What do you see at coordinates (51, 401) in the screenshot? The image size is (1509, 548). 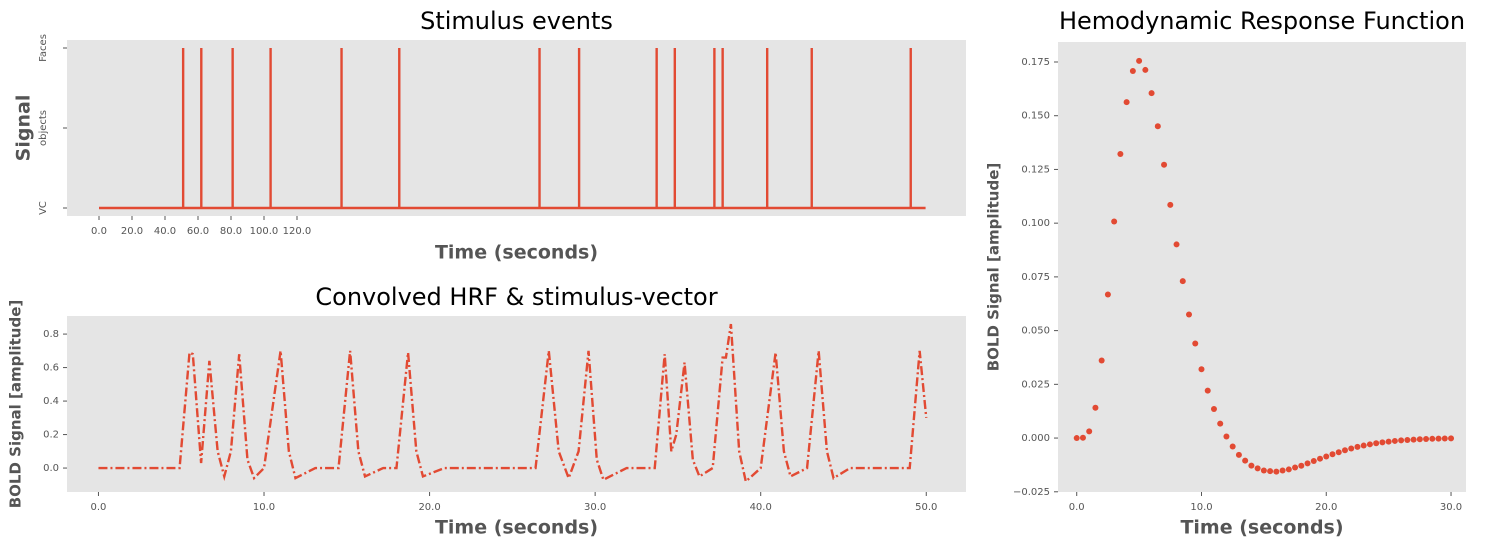 I see `y-tick-label: 0.4` at bounding box center [51, 401].